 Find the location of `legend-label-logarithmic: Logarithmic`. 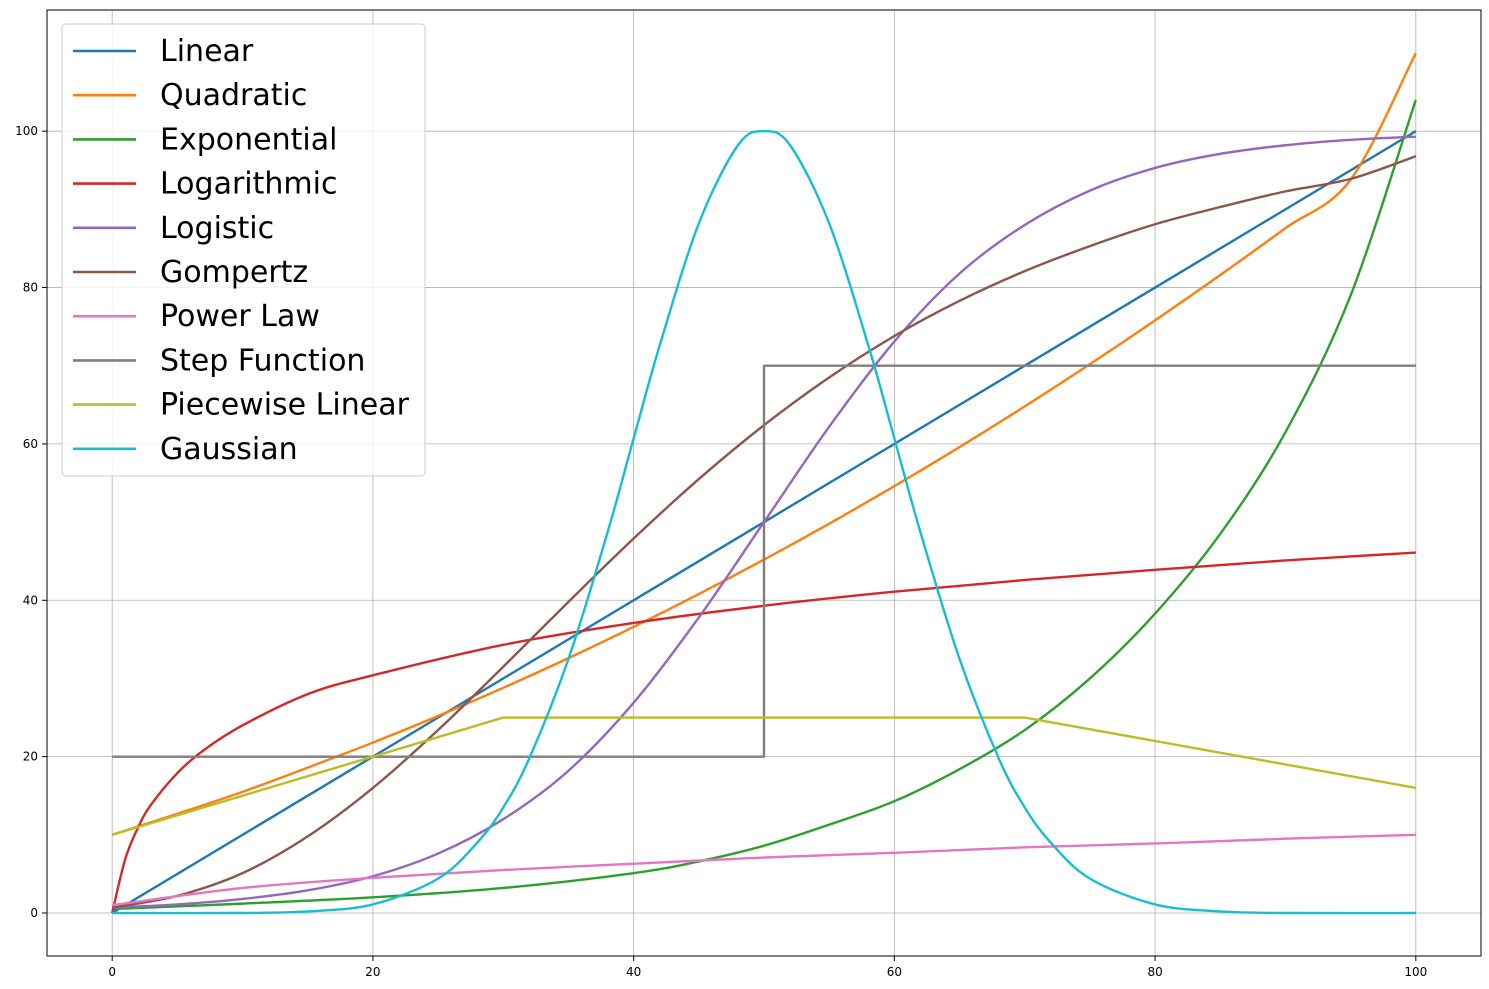

legend-label-logarithmic: Logarithmic is located at coordinates (248, 184).